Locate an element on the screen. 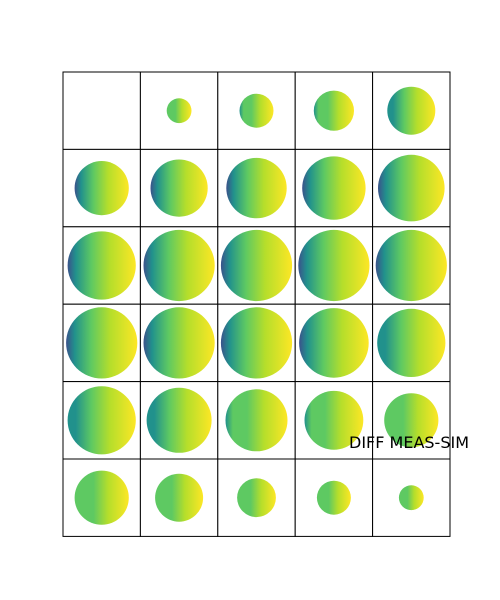  panel-r1-c1 is located at coordinates (179, 188).